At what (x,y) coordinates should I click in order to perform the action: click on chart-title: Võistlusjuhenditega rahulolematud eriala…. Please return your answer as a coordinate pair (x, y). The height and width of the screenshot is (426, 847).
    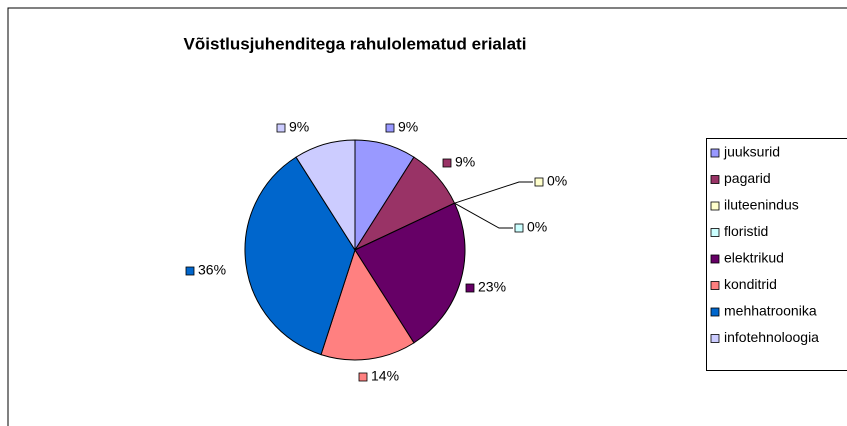
    Looking at the image, I should click on (355, 43).